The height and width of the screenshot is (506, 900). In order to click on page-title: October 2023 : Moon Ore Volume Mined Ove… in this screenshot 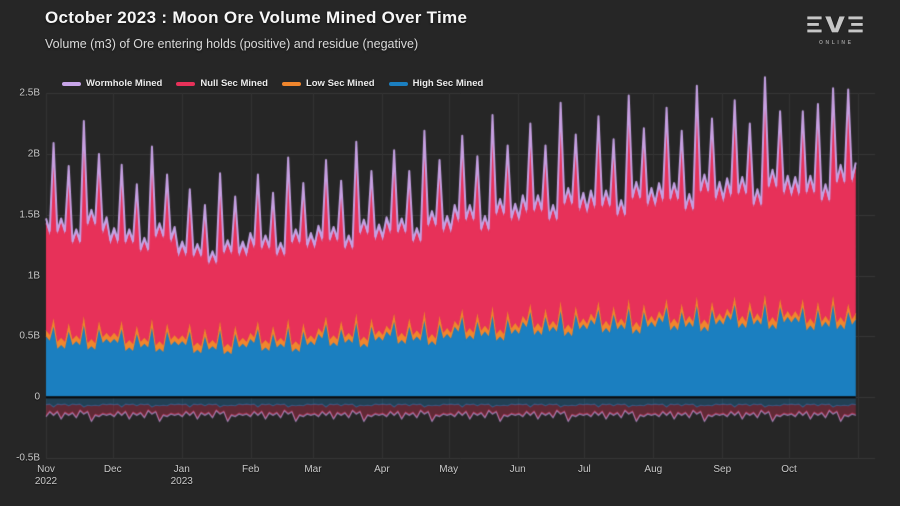, I will do `click(256, 17)`.